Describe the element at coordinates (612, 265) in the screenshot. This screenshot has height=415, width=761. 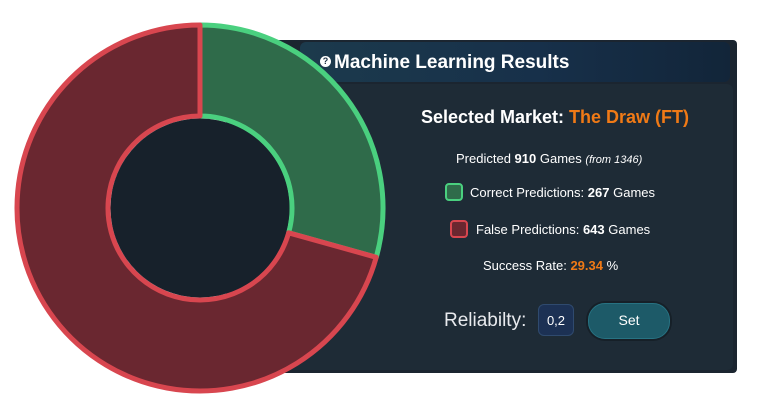
I see `success-unit: %` at that location.